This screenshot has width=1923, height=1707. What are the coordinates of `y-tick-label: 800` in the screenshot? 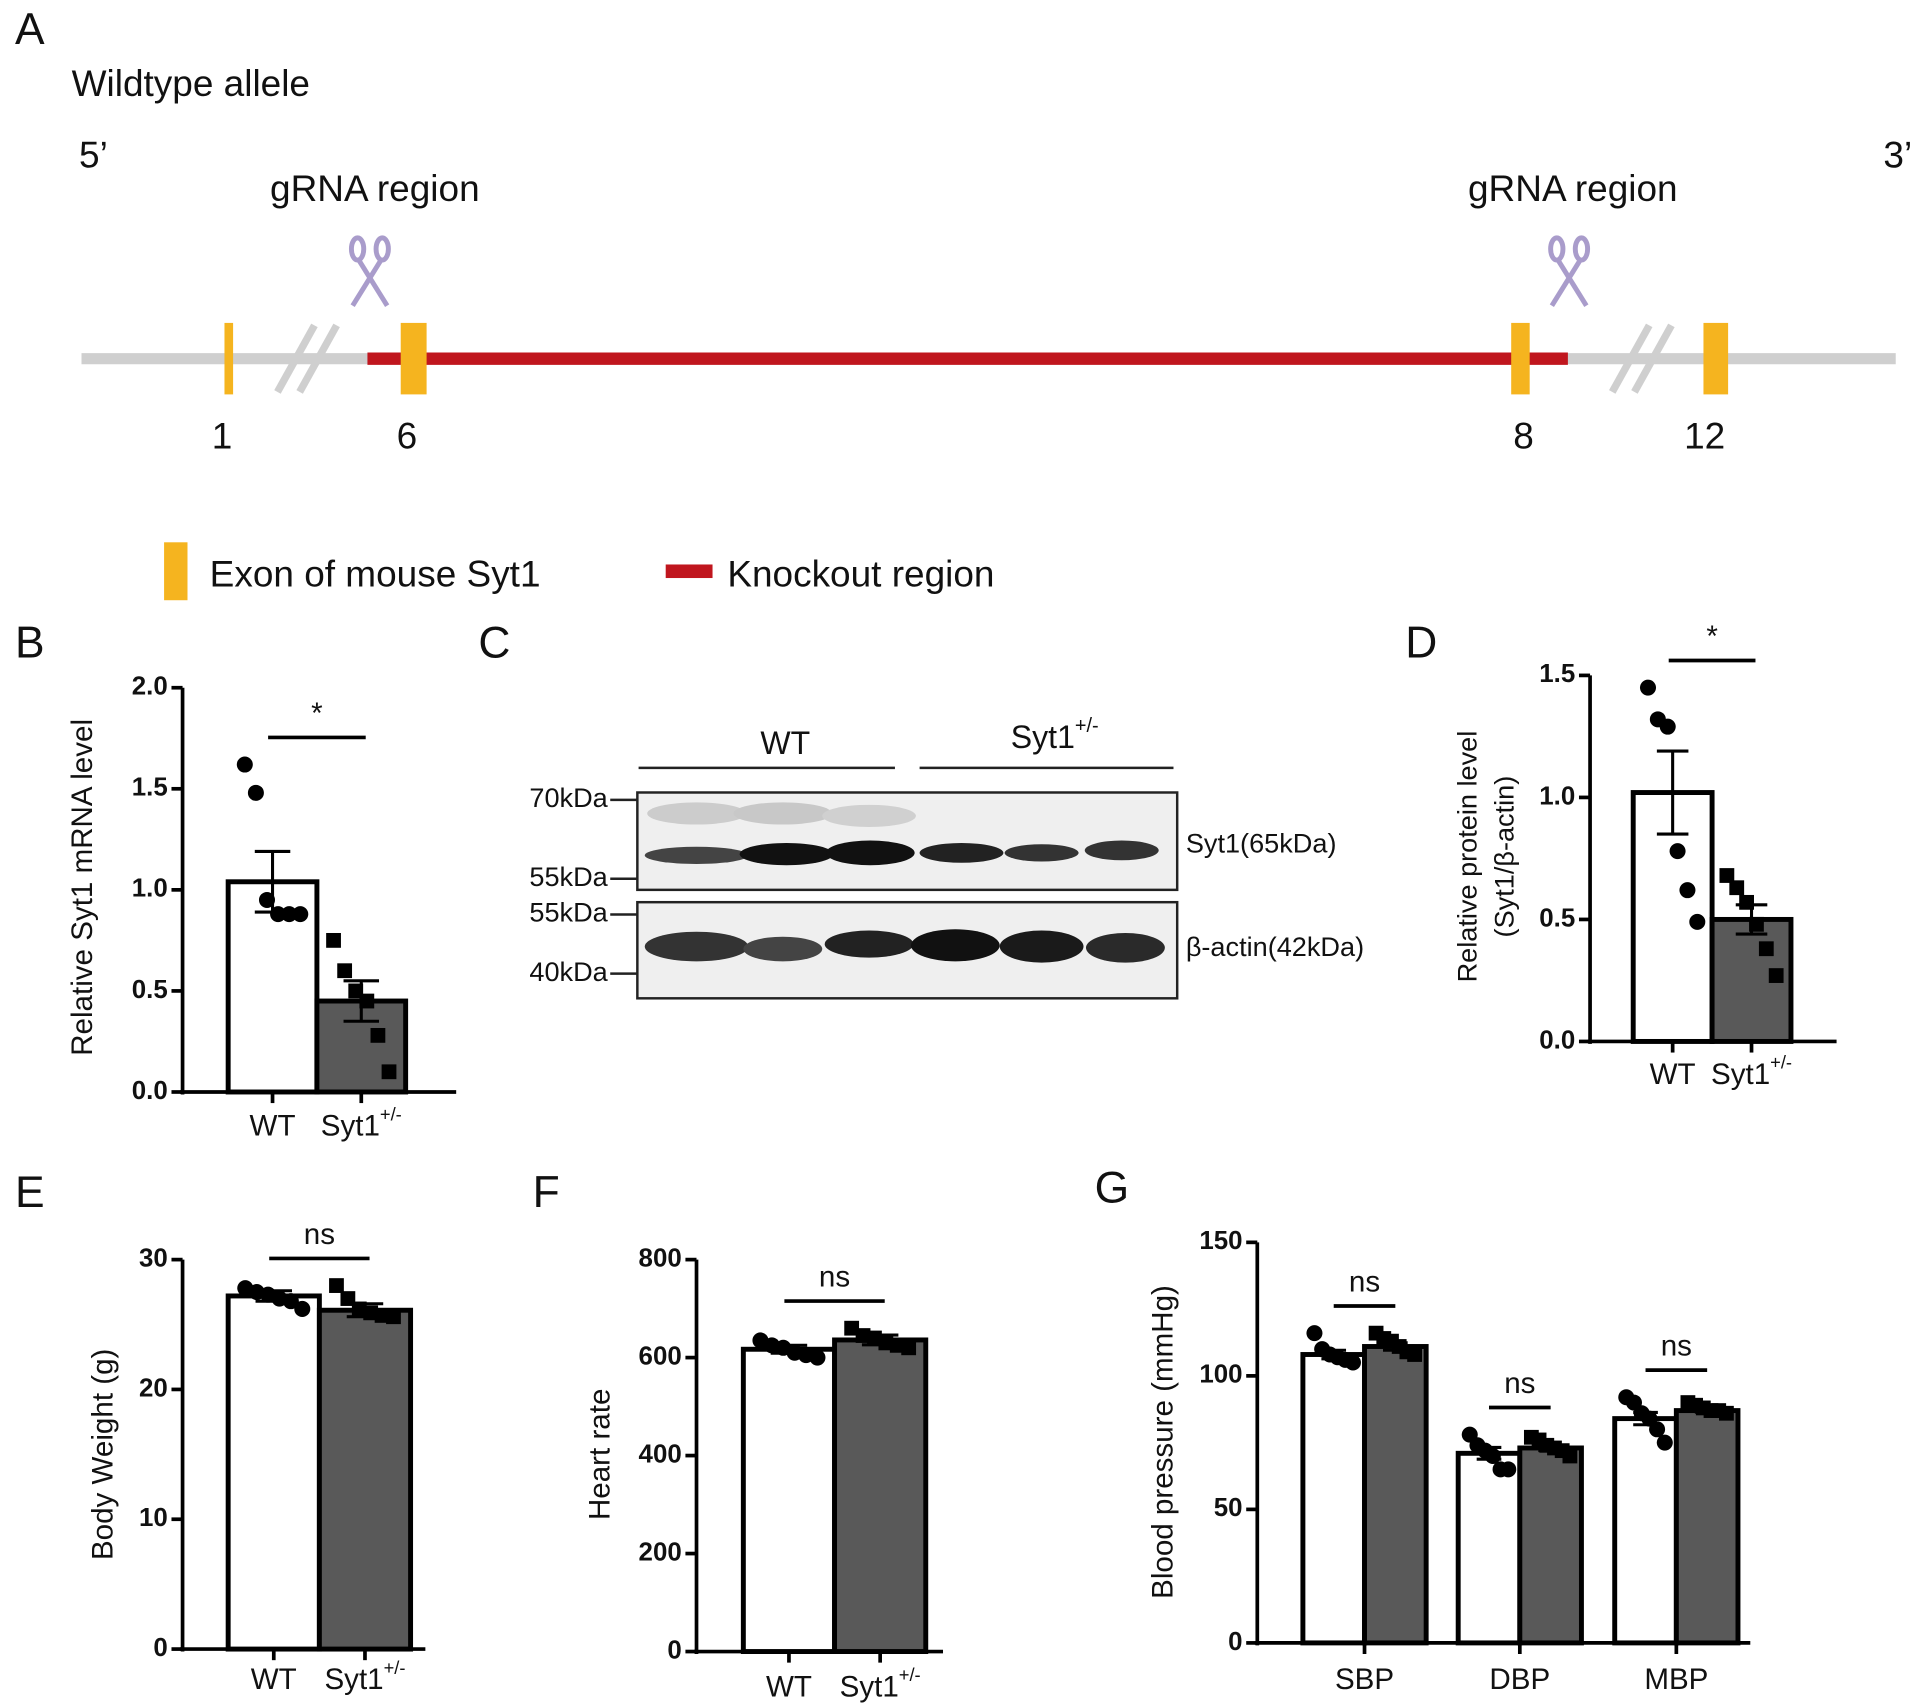 It's located at (660, 1258).